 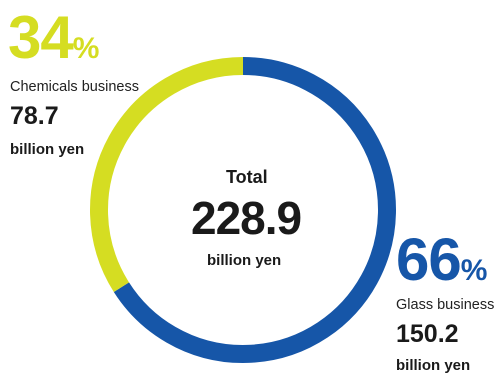 I want to click on glass-percent-sign: %, so click(x=474, y=270).